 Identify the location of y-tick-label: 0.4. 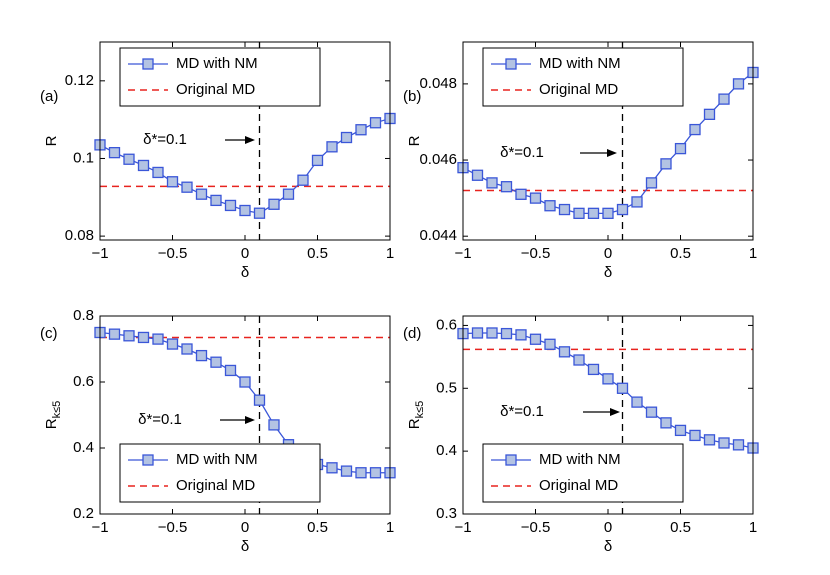
(446, 450).